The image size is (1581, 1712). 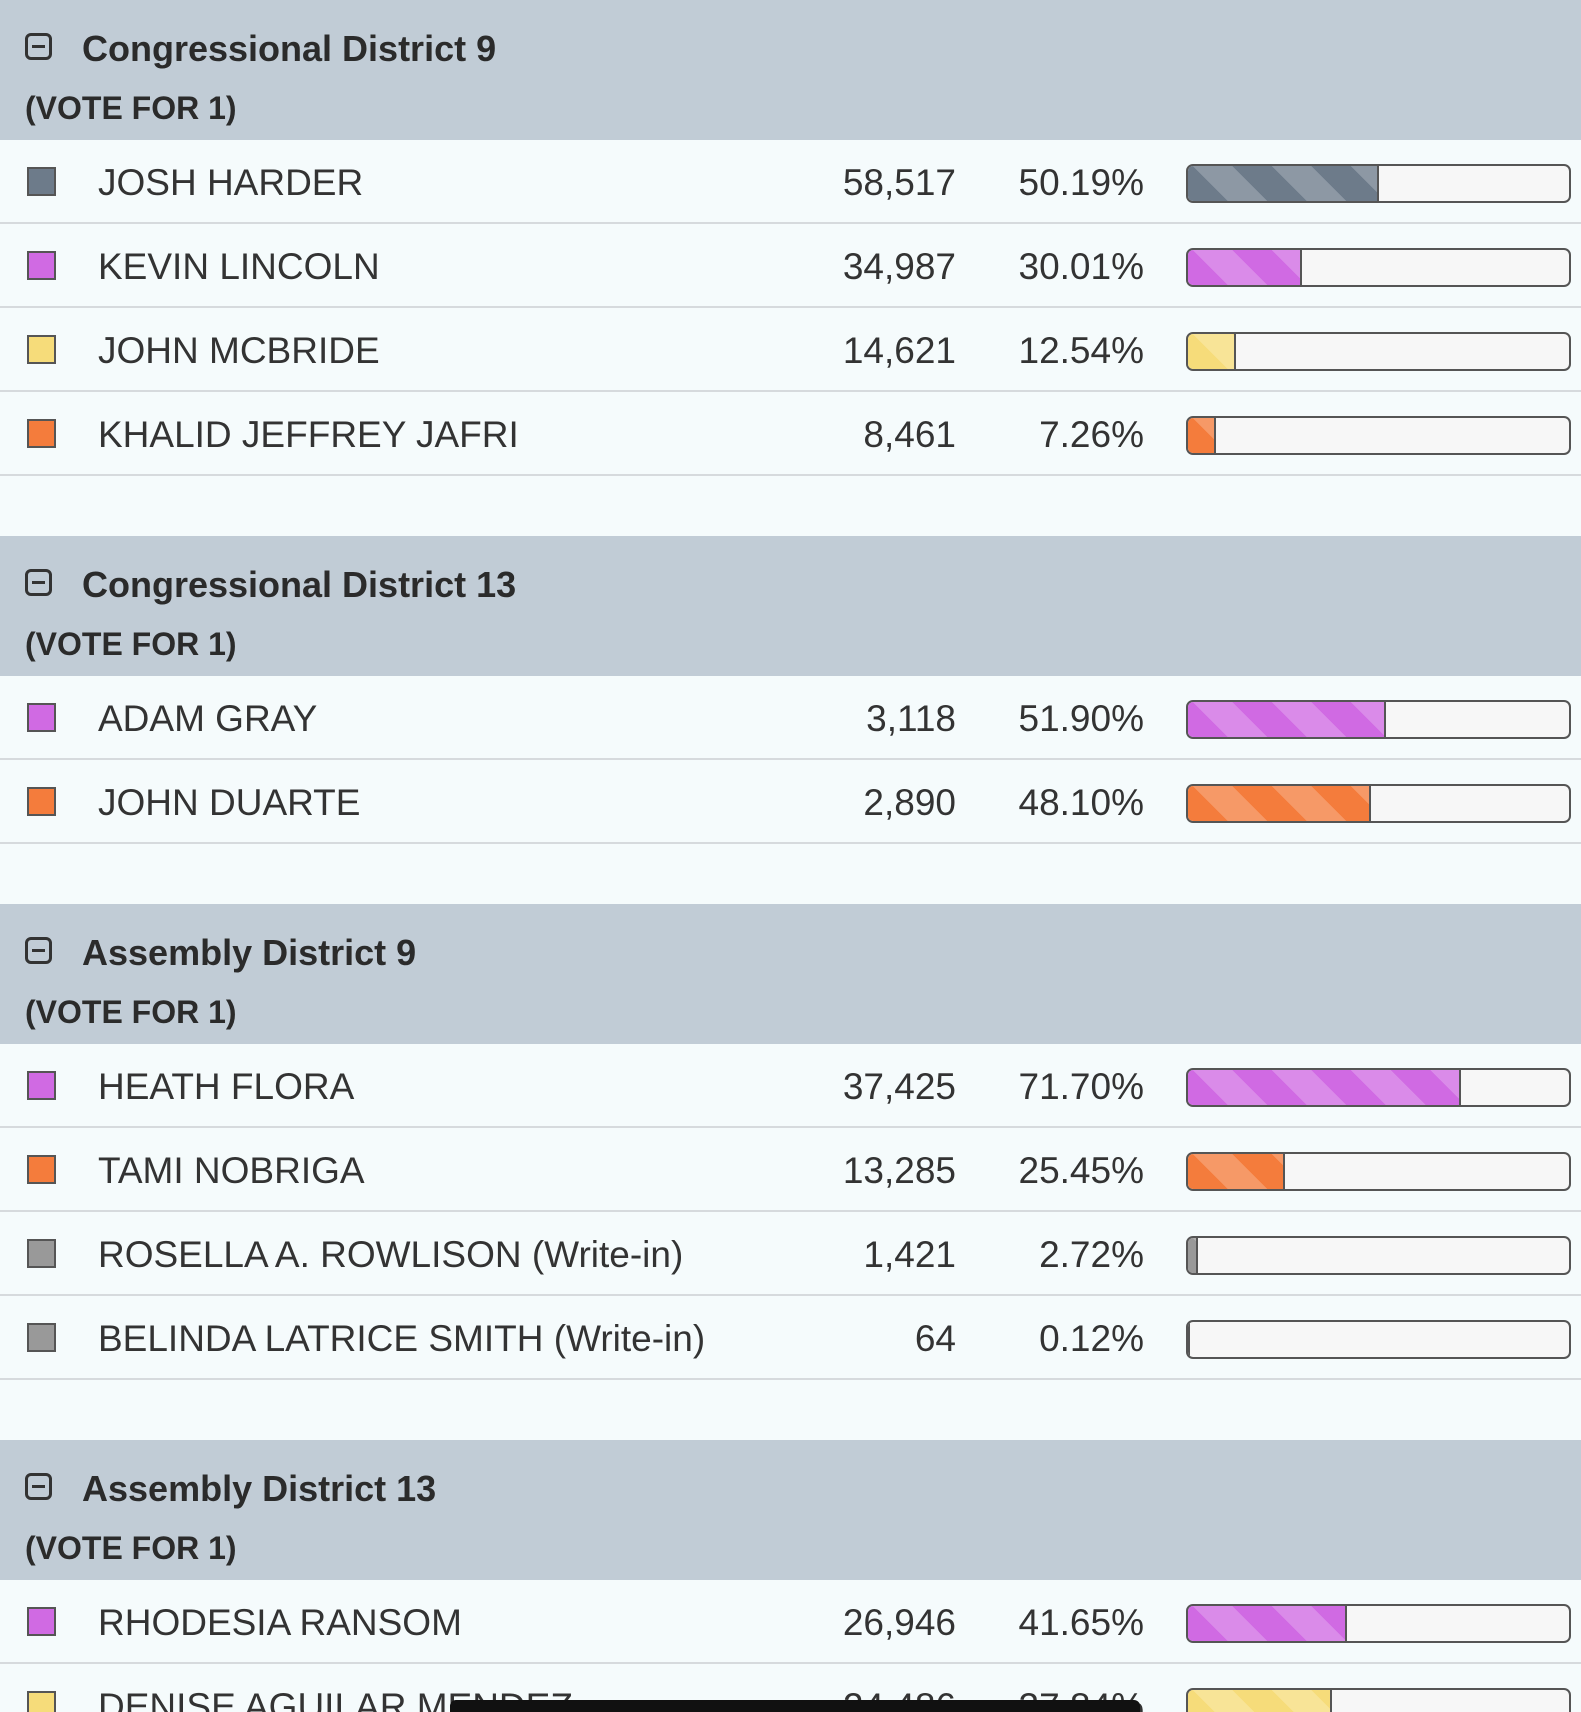 What do you see at coordinates (790, 1338) in the screenshot?
I see `candidate-row: BELINDA LATRICE SMITH (Write-in) 64 0.12%` at bounding box center [790, 1338].